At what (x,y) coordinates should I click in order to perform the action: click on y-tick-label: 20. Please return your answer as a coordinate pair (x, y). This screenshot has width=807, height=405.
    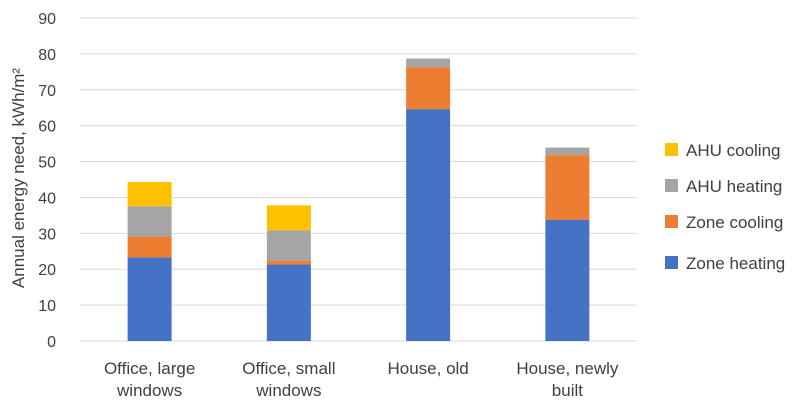
    Looking at the image, I should click on (47, 270).